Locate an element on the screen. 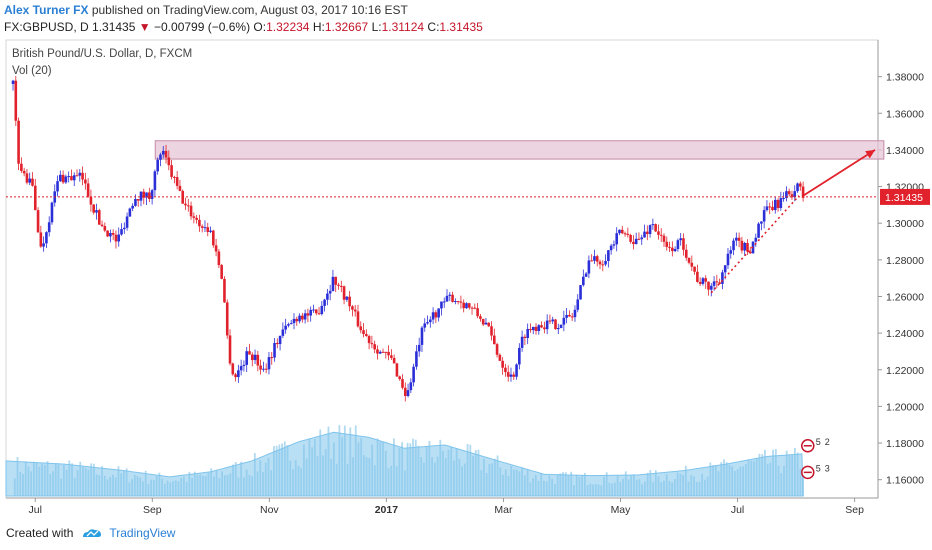 The height and width of the screenshot is (550, 932). price-tick-label: 1.34000 is located at coordinates (905, 151).